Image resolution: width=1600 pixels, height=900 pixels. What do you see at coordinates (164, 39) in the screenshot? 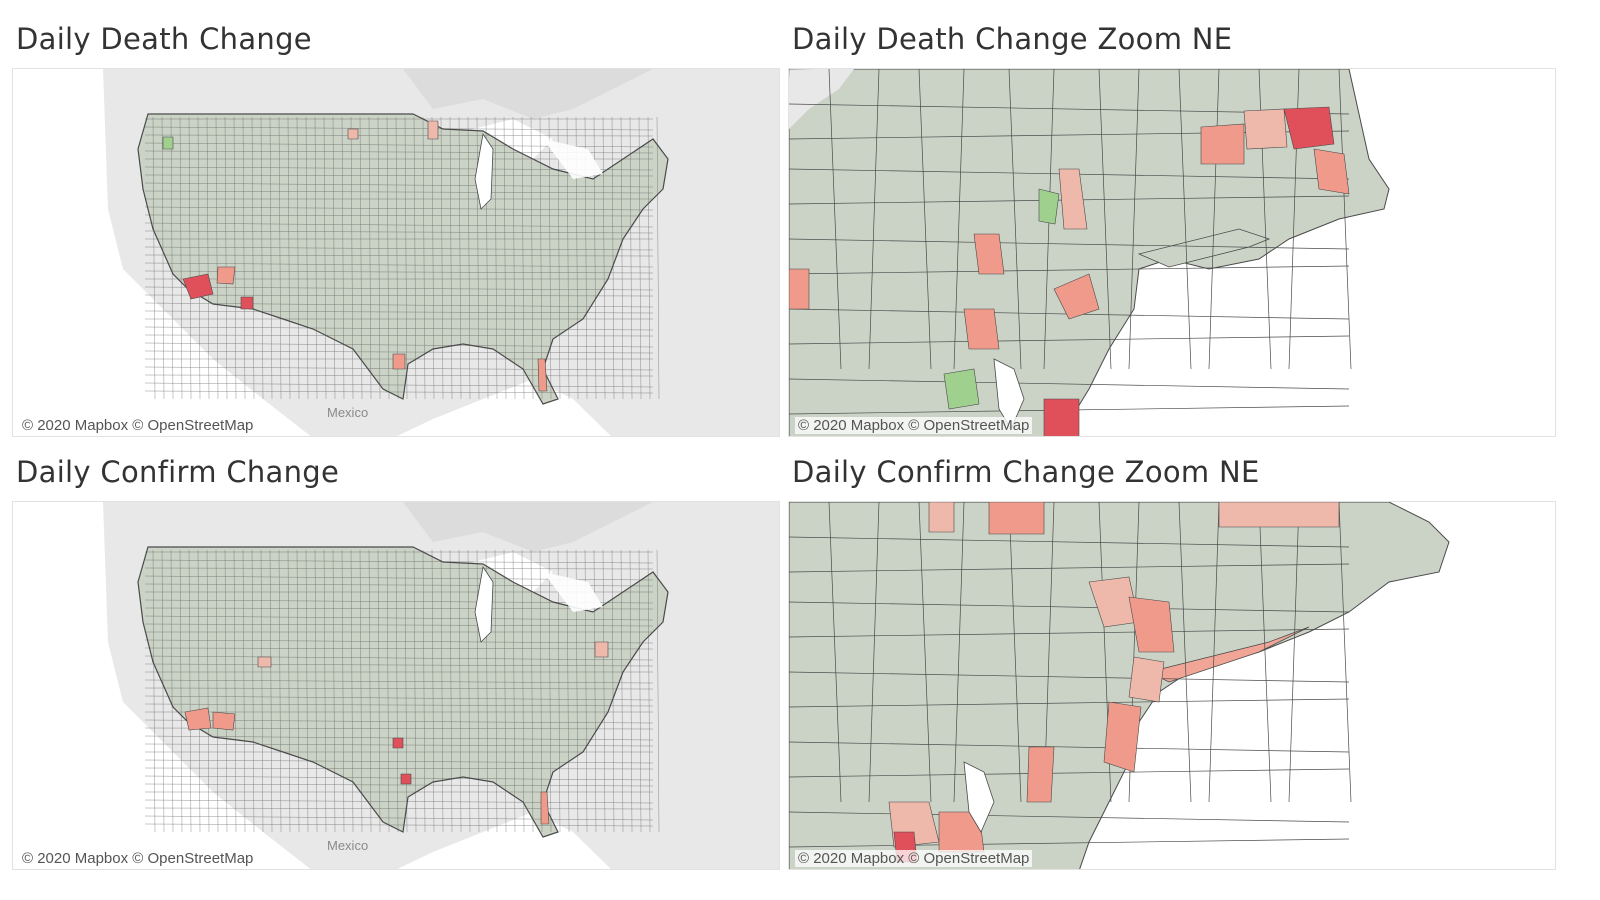
I see `panel-title-death: Daily Death Change` at bounding box center [164, 39].